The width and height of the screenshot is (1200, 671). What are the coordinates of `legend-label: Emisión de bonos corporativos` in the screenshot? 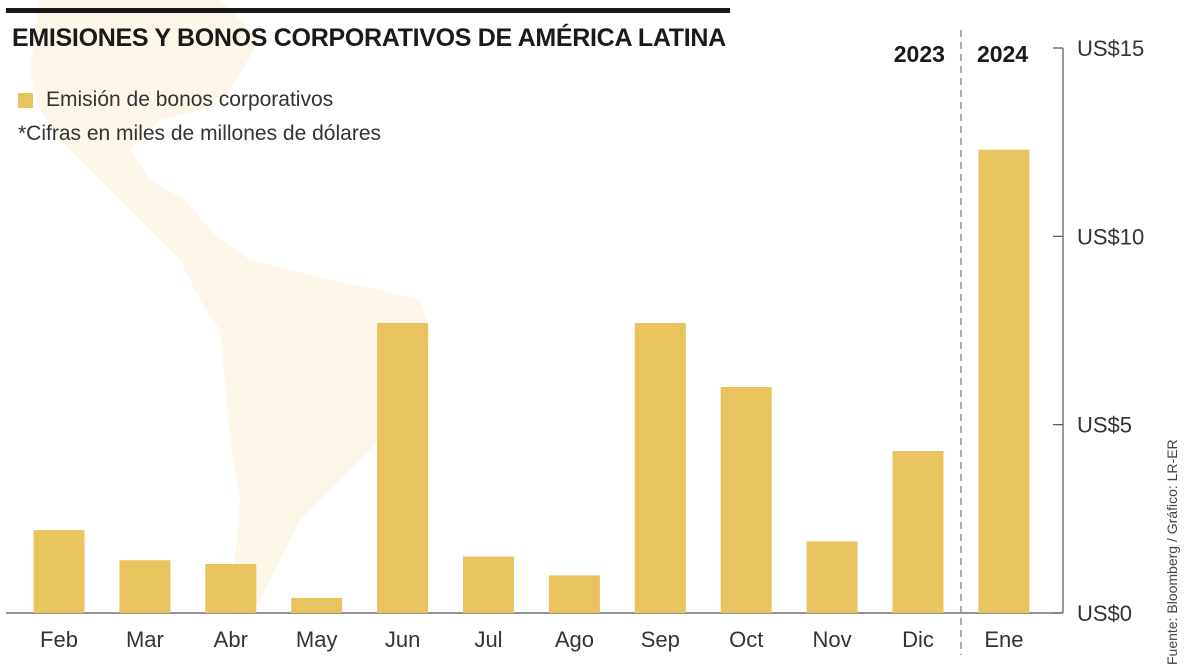 It's located at (190, 99).